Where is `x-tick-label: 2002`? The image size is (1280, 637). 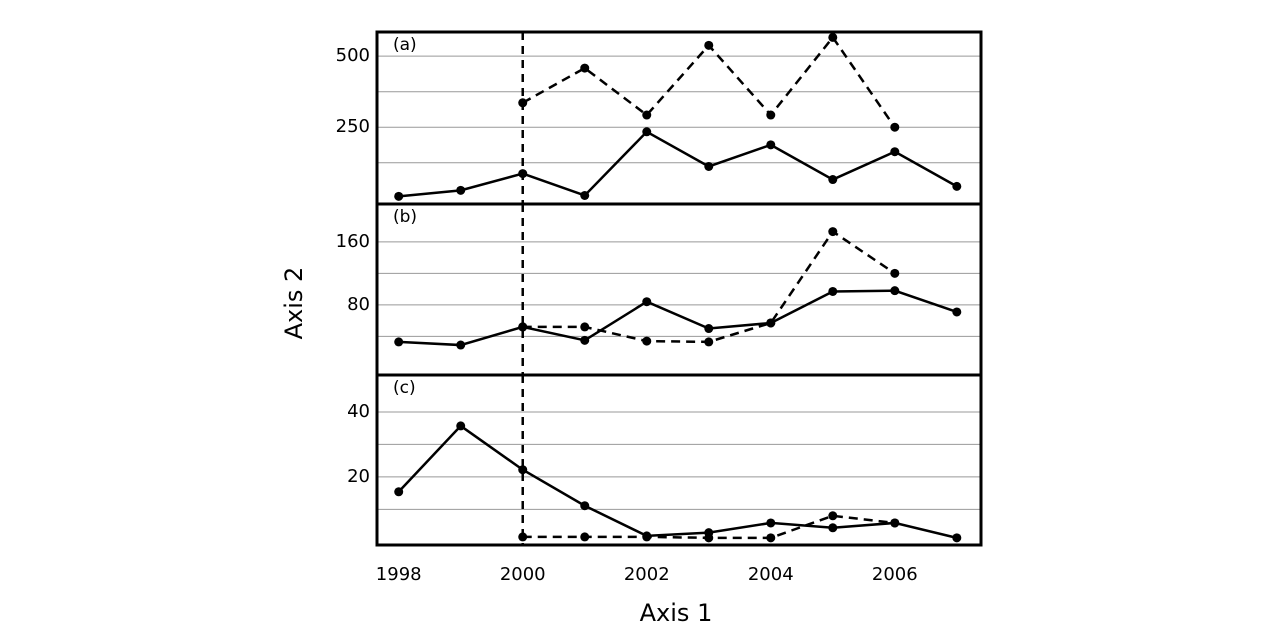 x-tick-label: 2002 is located at coordinates (647, 574).